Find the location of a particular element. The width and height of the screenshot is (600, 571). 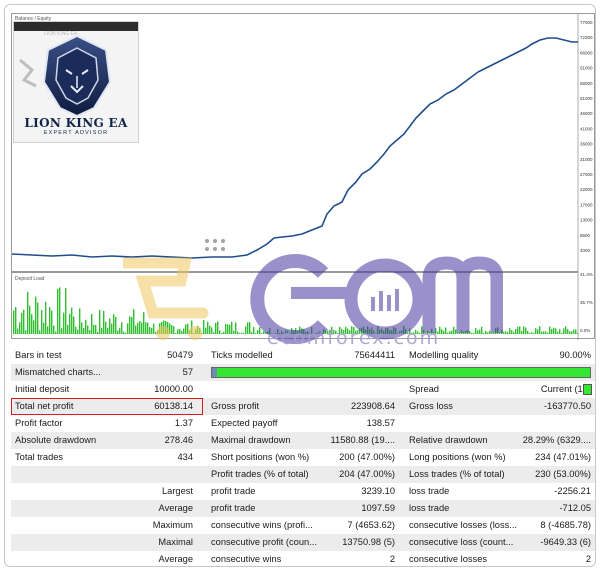

net-profit-value: 60138.14 is located at coordinates (173, 406).